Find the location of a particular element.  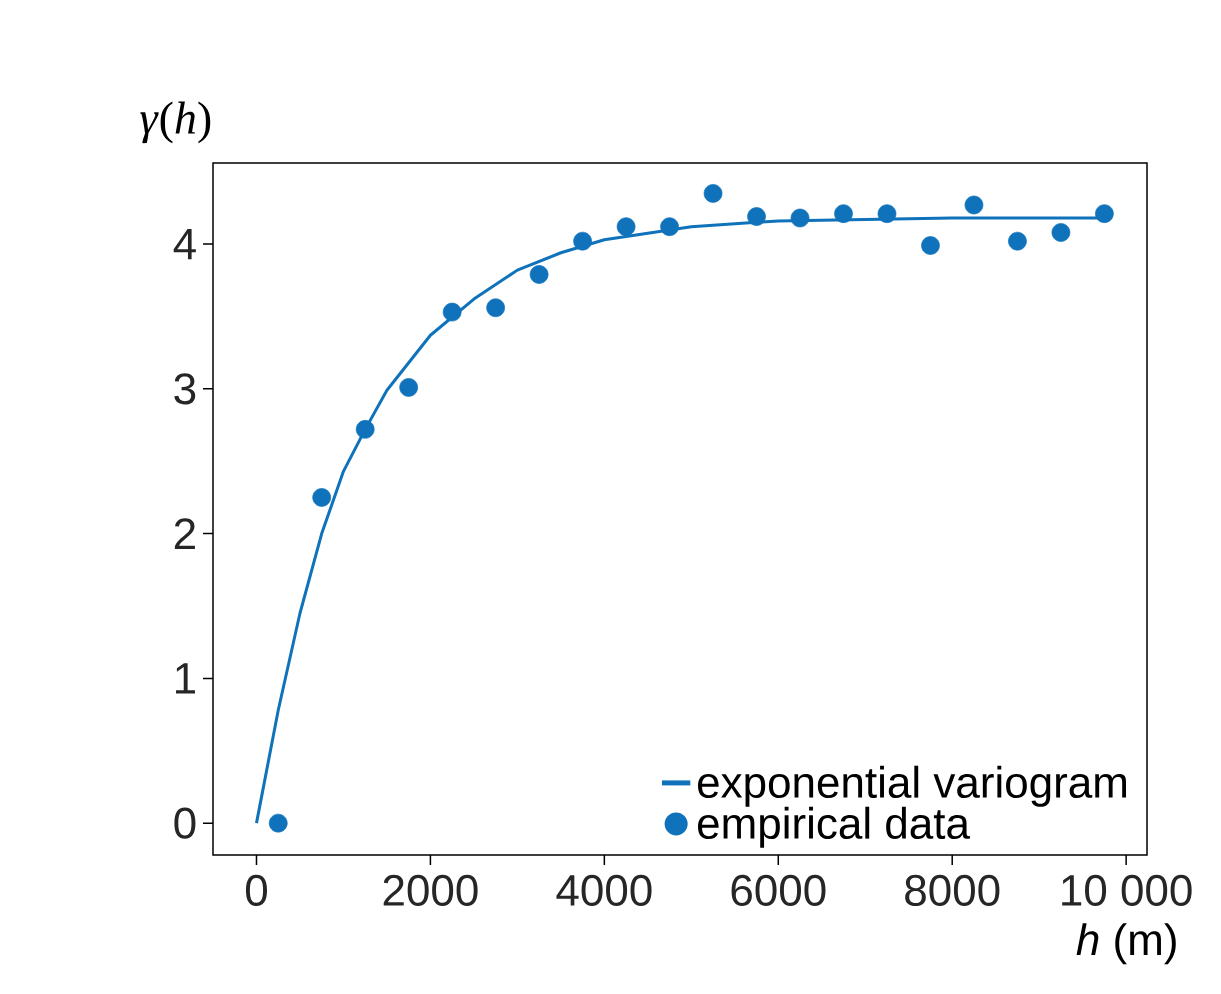

x-tick-label: 6000 is located at coordinates (778, 890).